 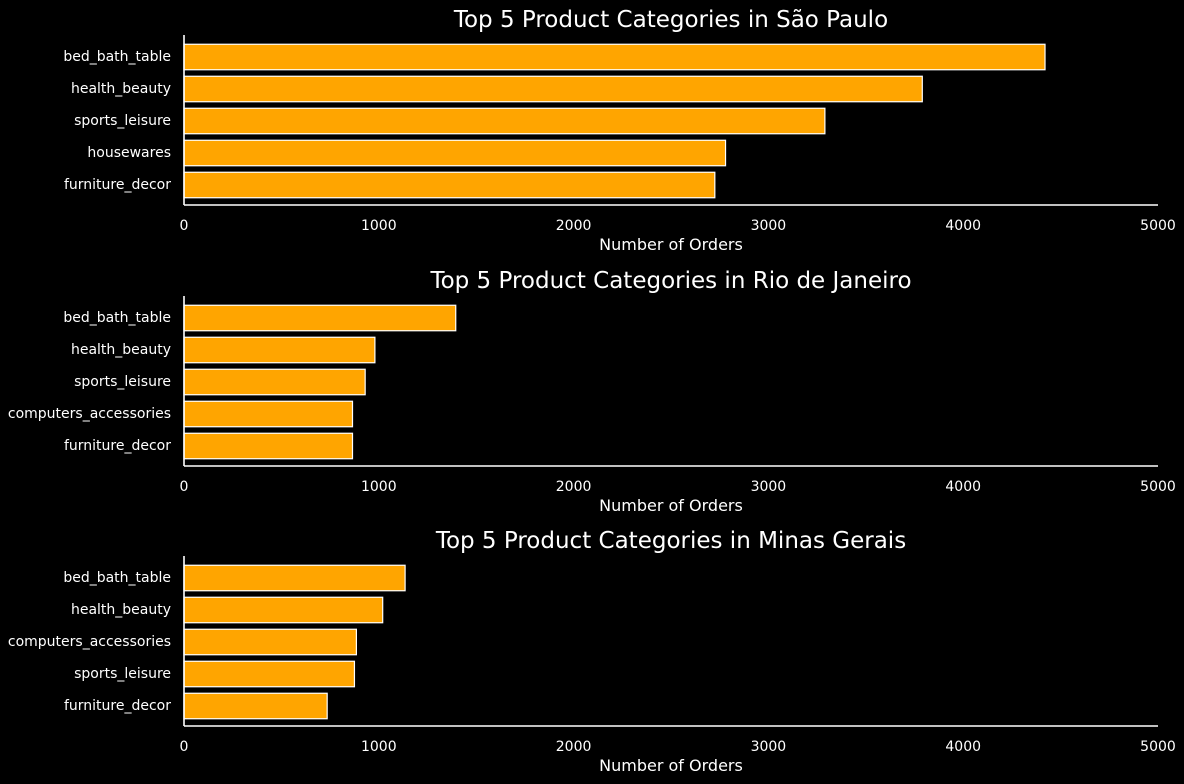 What do you see at coordinates (670, 541) in the screenshot?
I see `chart-title: Top 5 Product Categories in Minas Gerais` at bounding box center [670, 541].